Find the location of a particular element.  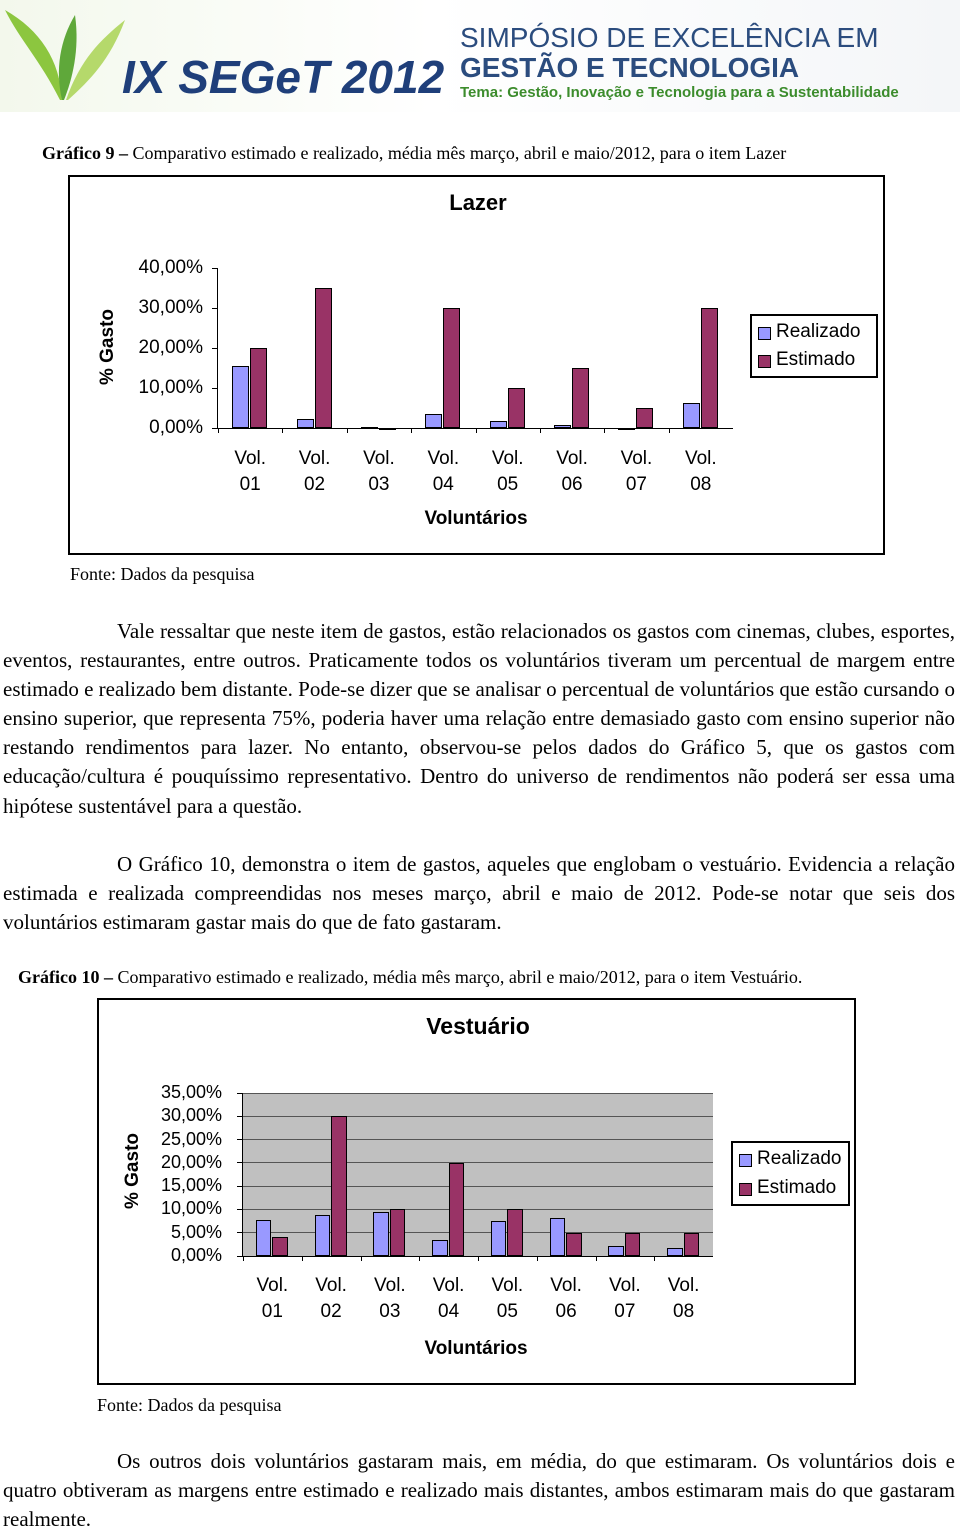

plot-area is located at coordinates (475, 348).